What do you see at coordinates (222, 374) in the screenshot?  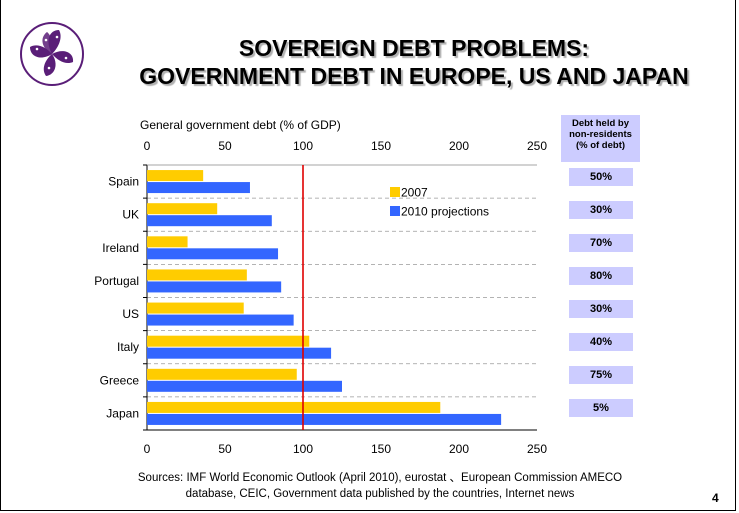 I see `bar-greece-2007` at bounding box center [222, 374].